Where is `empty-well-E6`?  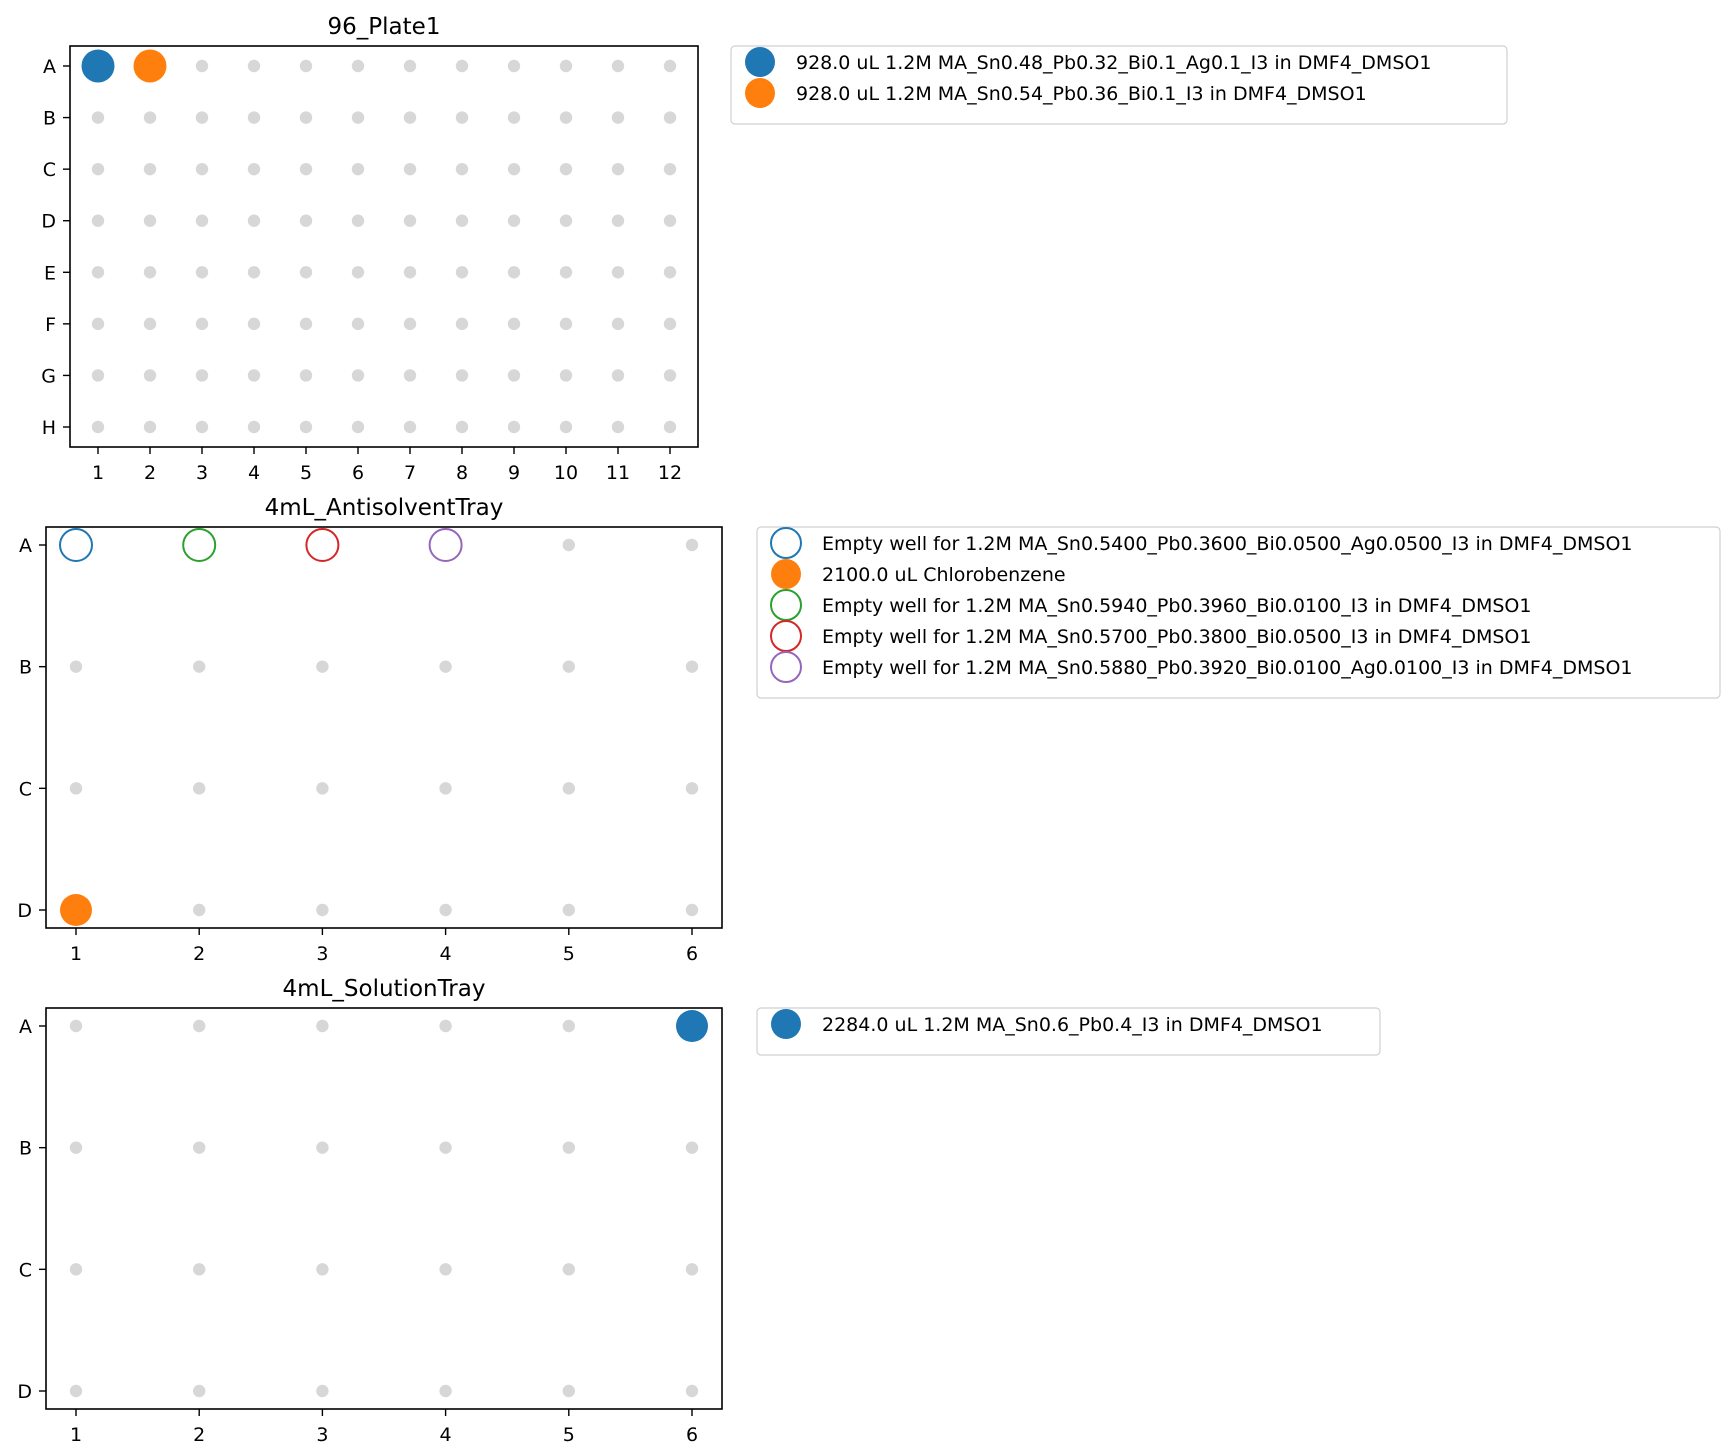
empty-well-E6 is located at coordinates (358, 272).